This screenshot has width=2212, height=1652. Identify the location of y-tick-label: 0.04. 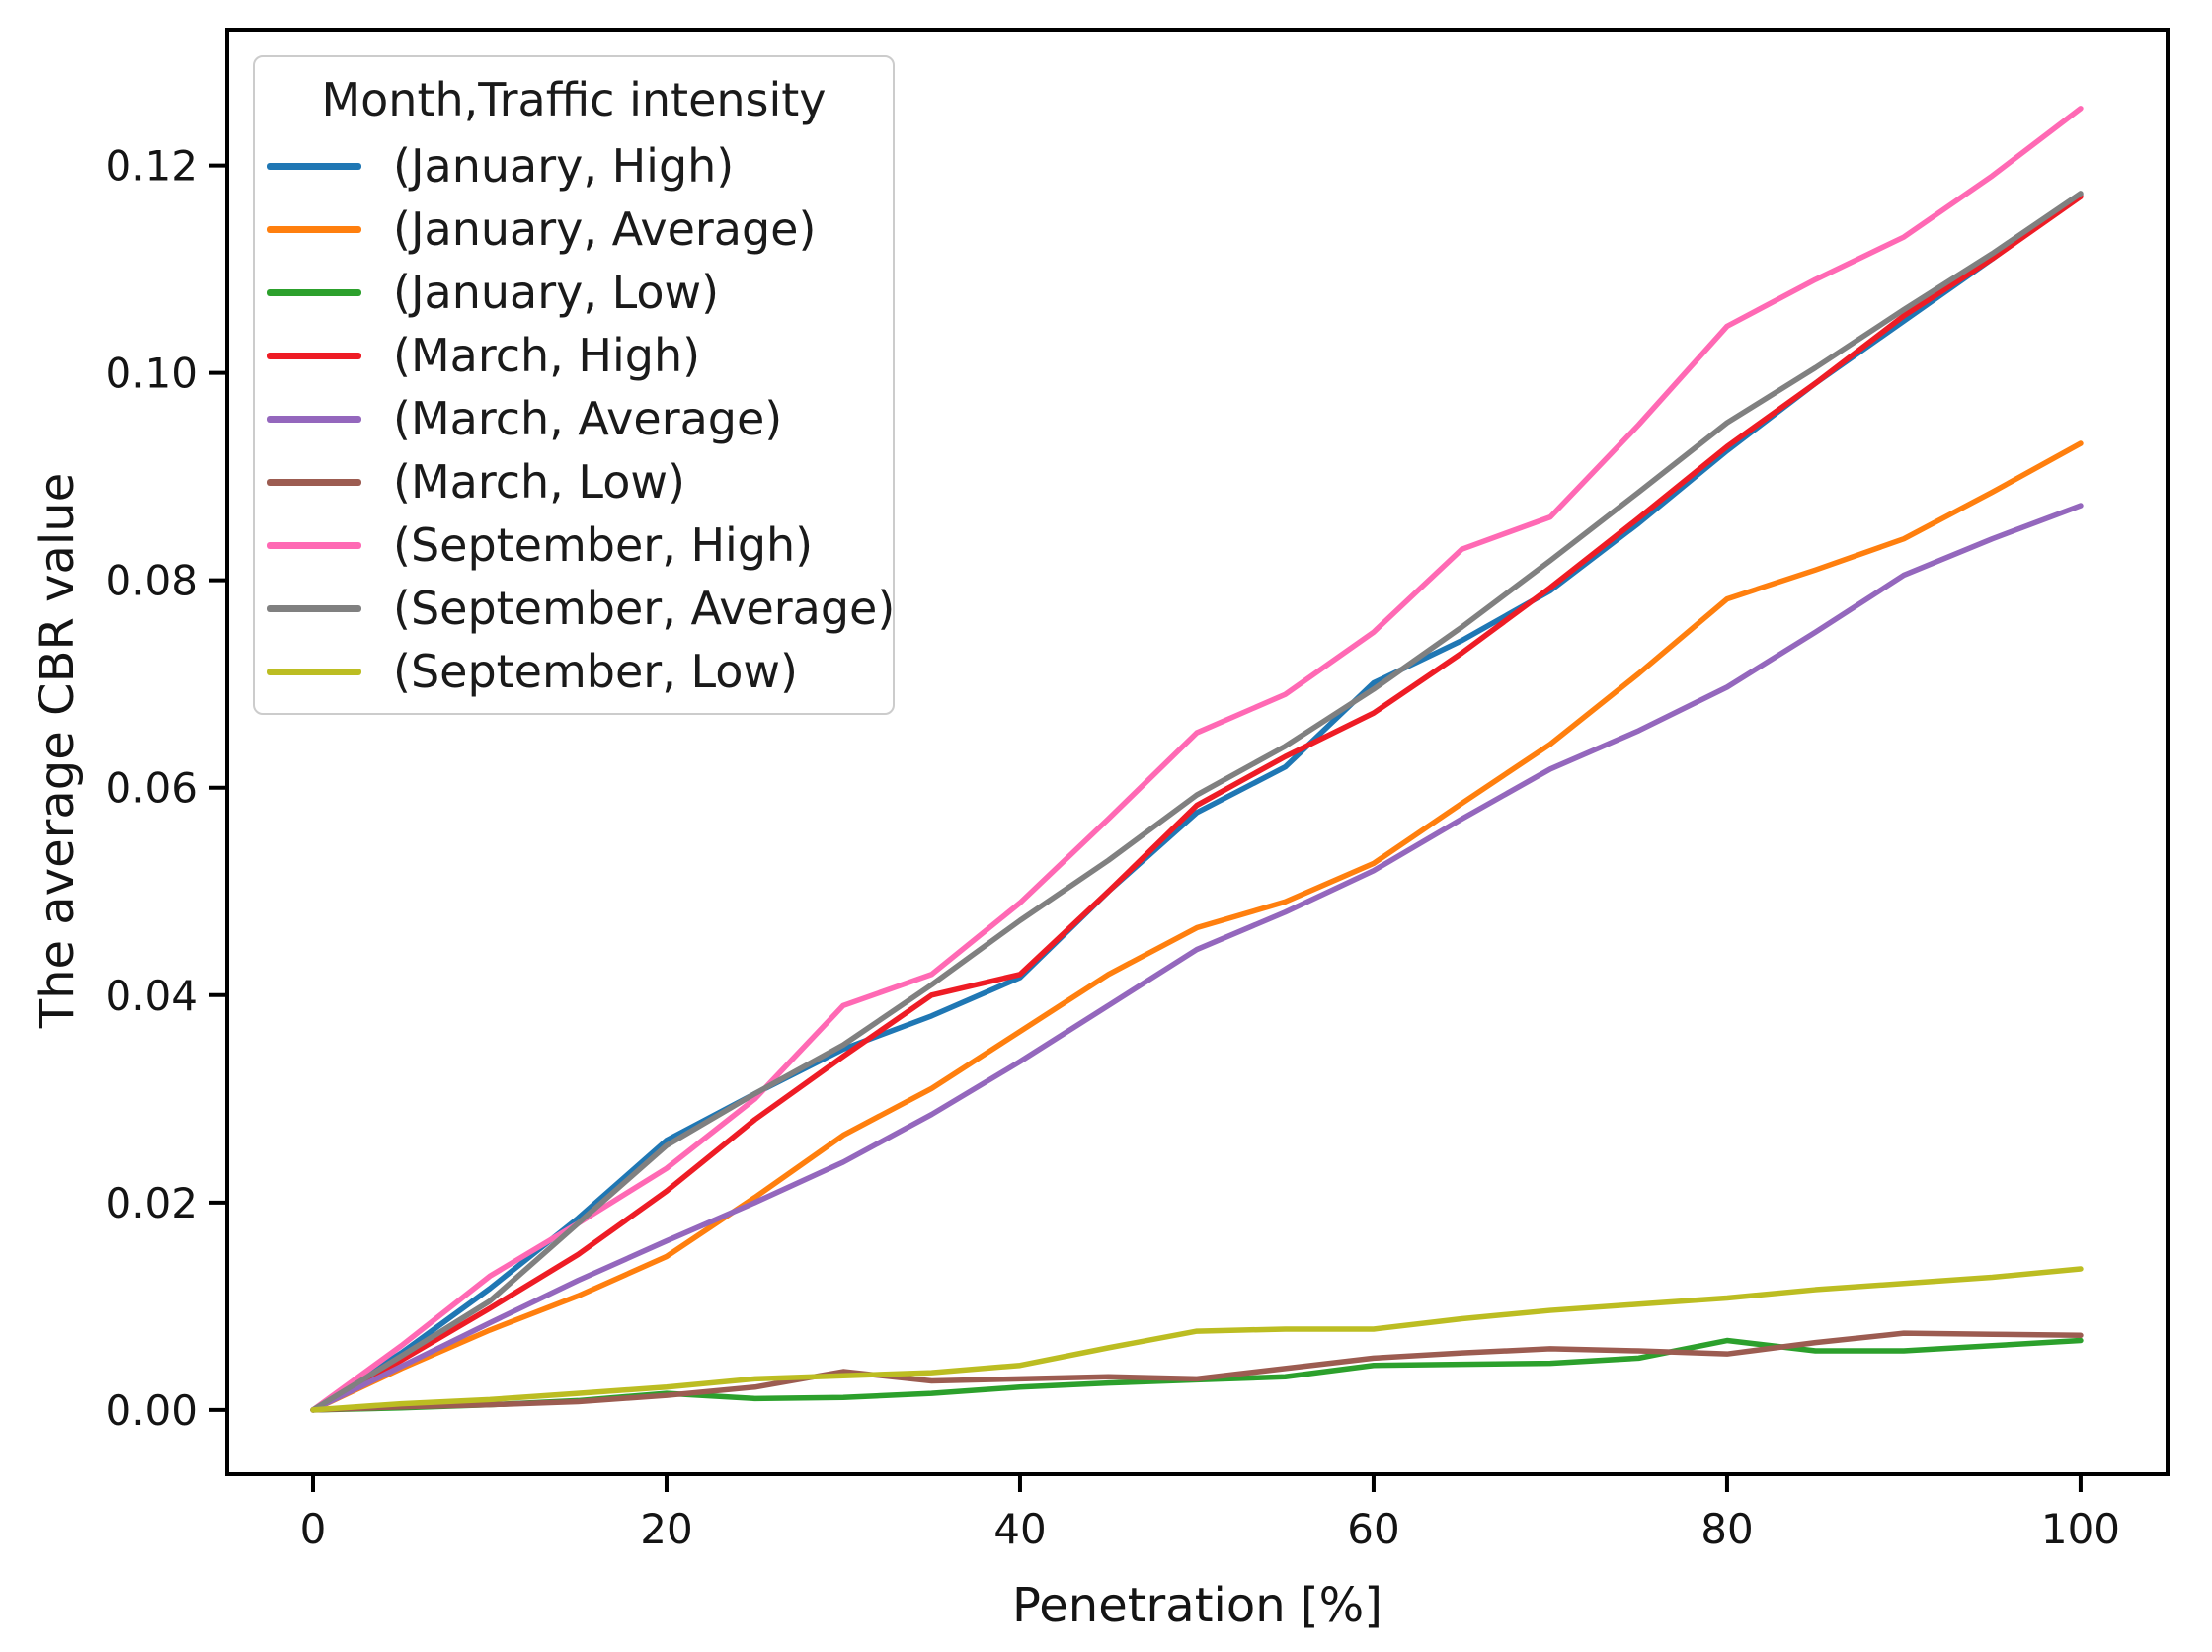
(152, 996).